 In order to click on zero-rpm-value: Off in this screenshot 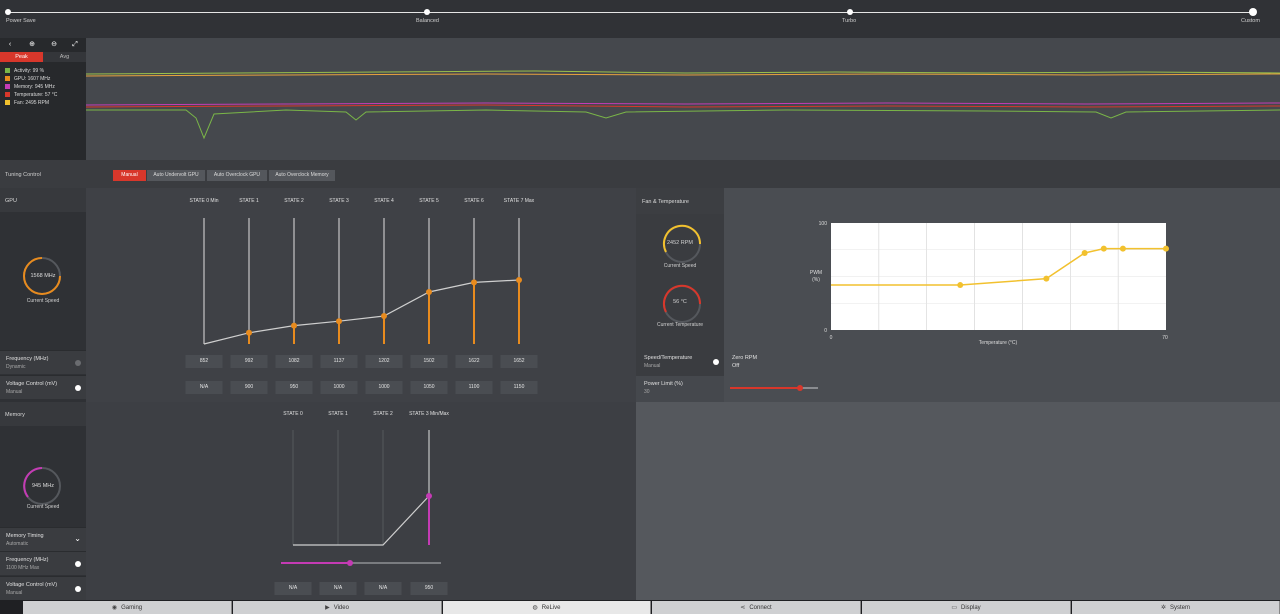, I will do `click(736, 366)`.